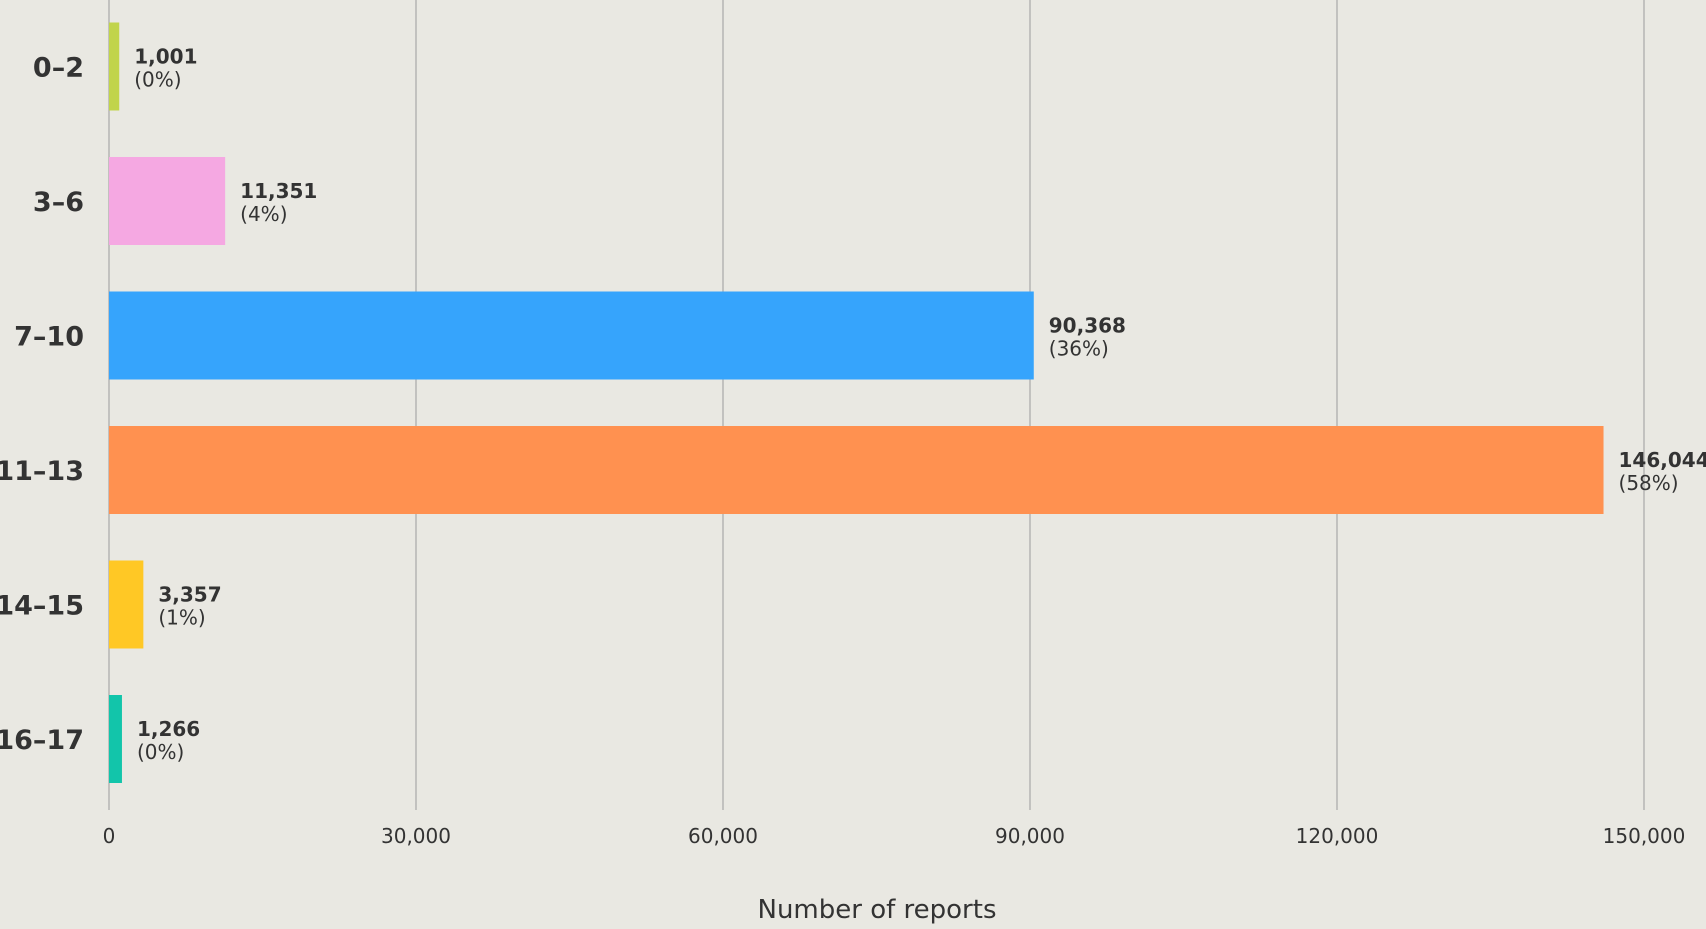  I want to click on data-label-value: 3,357, so click(189, 595).